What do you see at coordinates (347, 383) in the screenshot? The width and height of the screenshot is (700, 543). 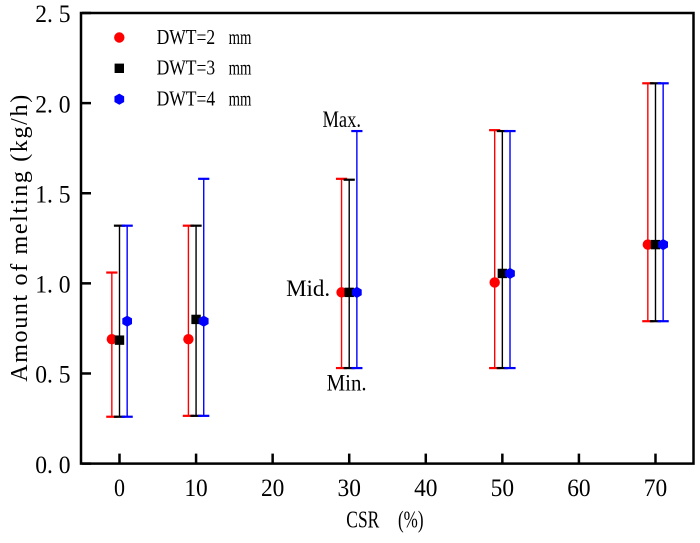 I see `svg-text: Min.` at bounding box center [347, 383].